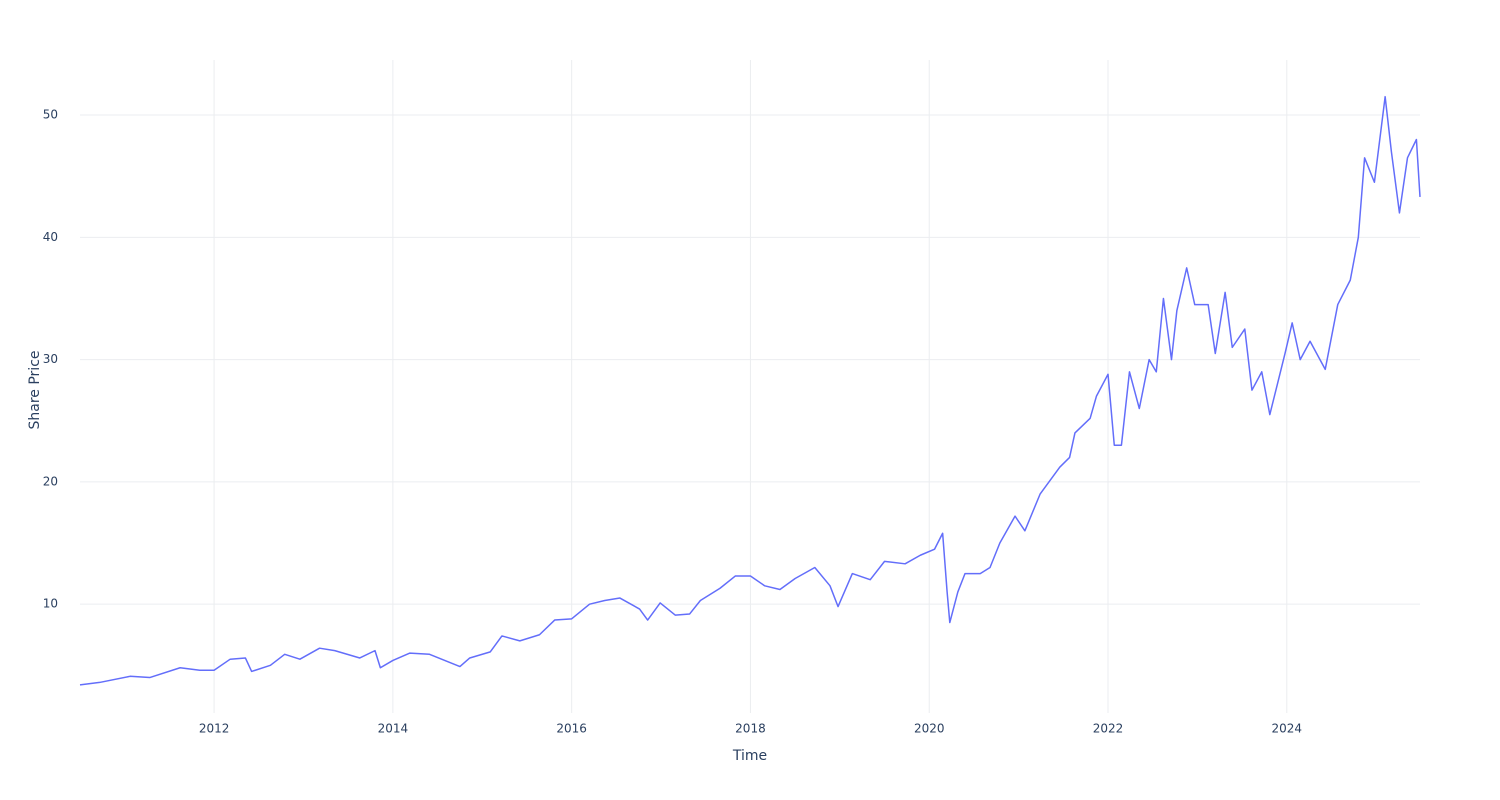 The height and width of the screenshot is (800, 1500). I want to click on y-tick-label: 20, so click(50, 481).